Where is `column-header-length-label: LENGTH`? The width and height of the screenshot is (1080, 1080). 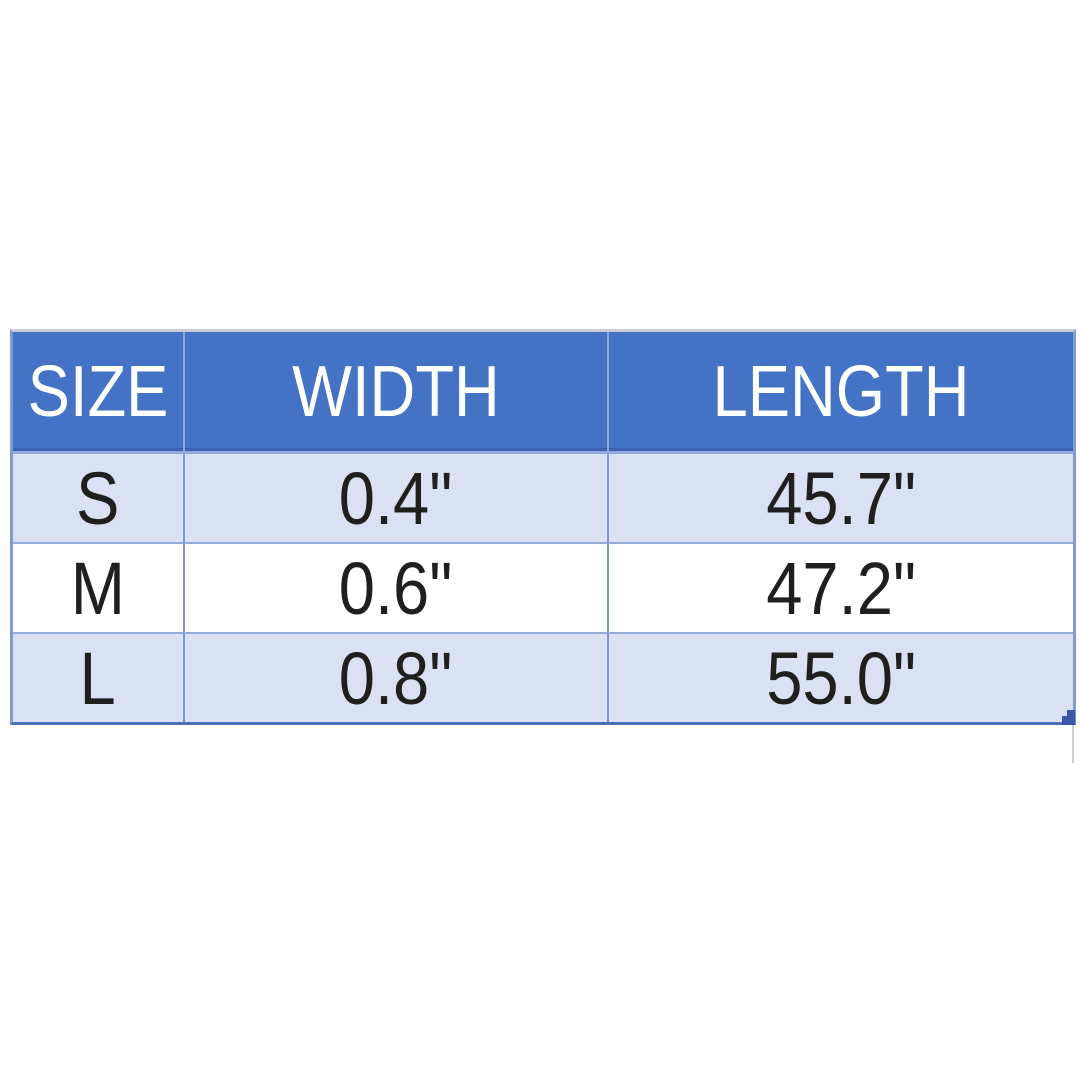
column-header-length-label: LENGTH is located at coordinates (841, 391).